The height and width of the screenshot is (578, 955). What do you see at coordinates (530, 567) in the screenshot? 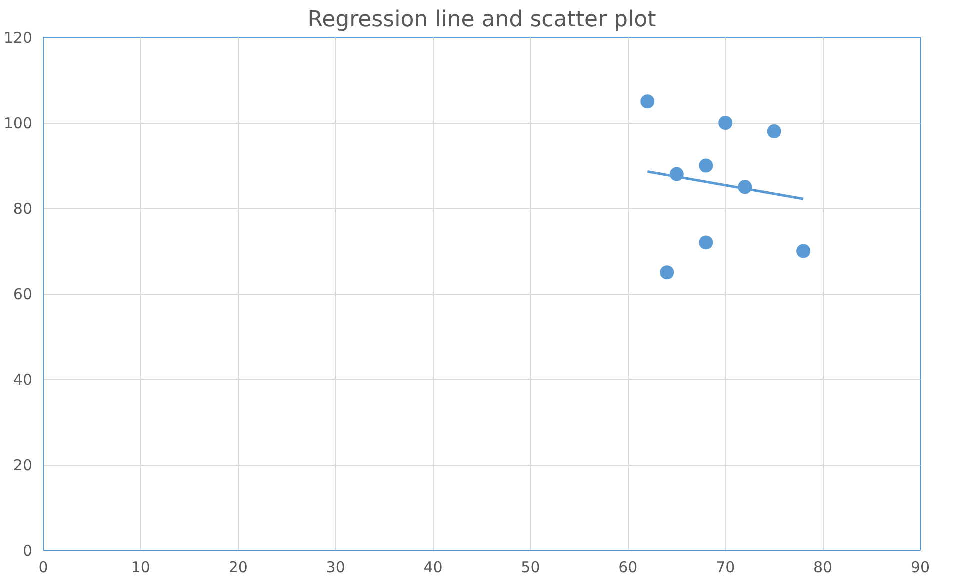
I see `x-tick-label: 50` at bounding box center [530, 567].